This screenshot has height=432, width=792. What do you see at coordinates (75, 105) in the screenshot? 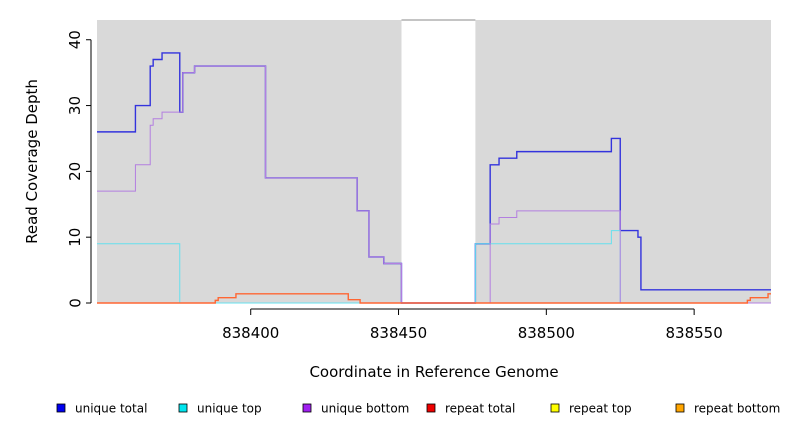
I see `y-tick-label-30: 30` at bounding box center [75, 105].